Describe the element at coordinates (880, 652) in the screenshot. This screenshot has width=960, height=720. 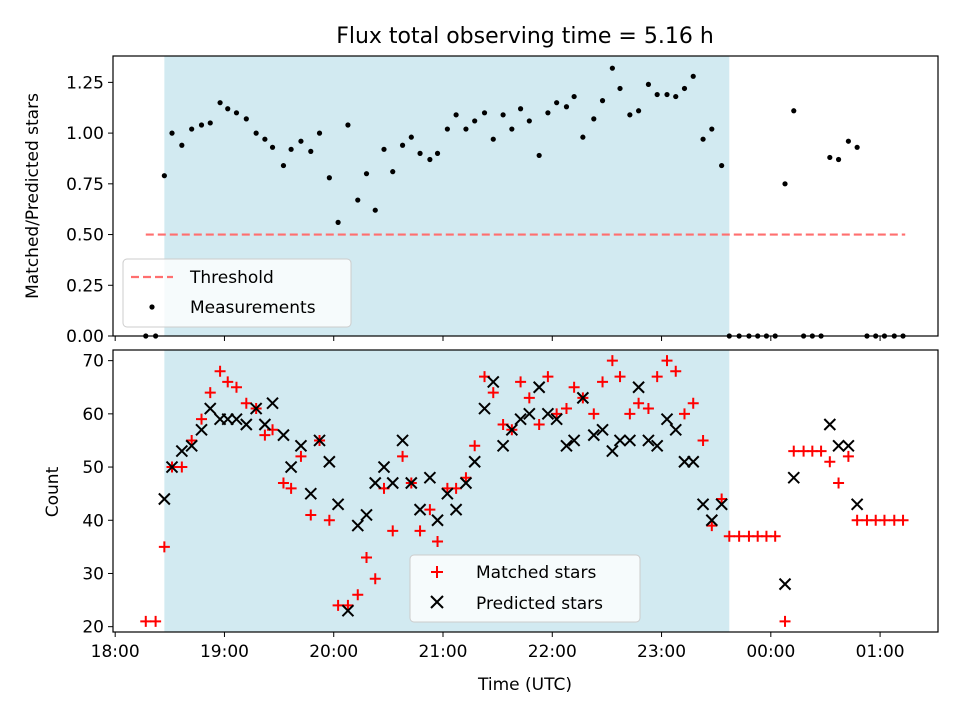
I see `x-tick-label: 01:00` at that location.